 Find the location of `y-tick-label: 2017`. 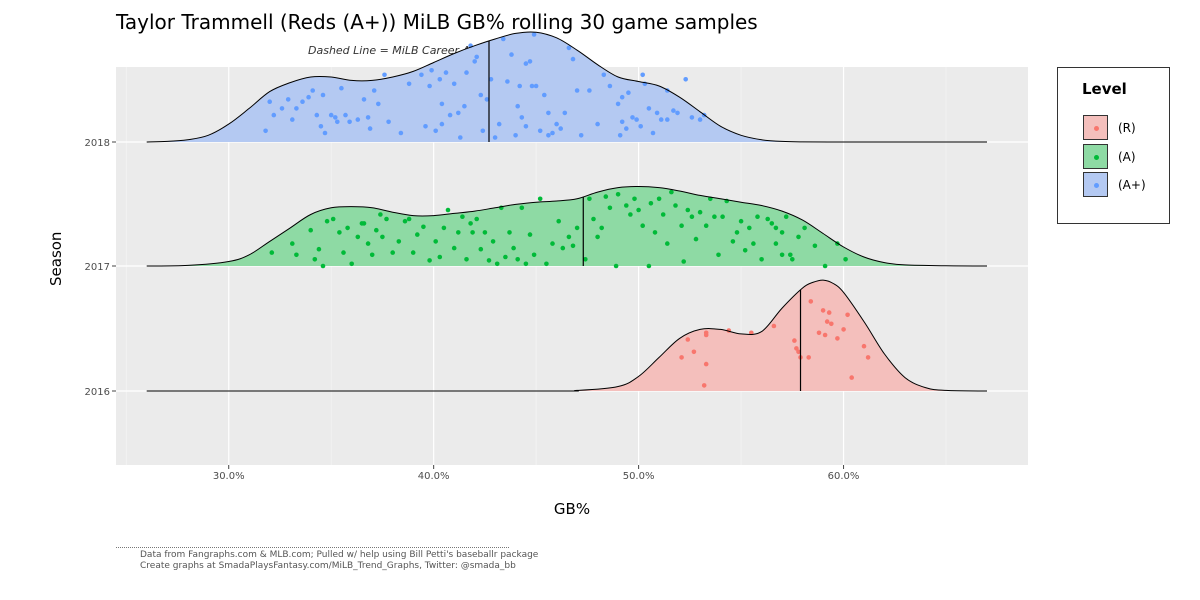

y-tick-label: 2017 is located at coordinates (97, 267).